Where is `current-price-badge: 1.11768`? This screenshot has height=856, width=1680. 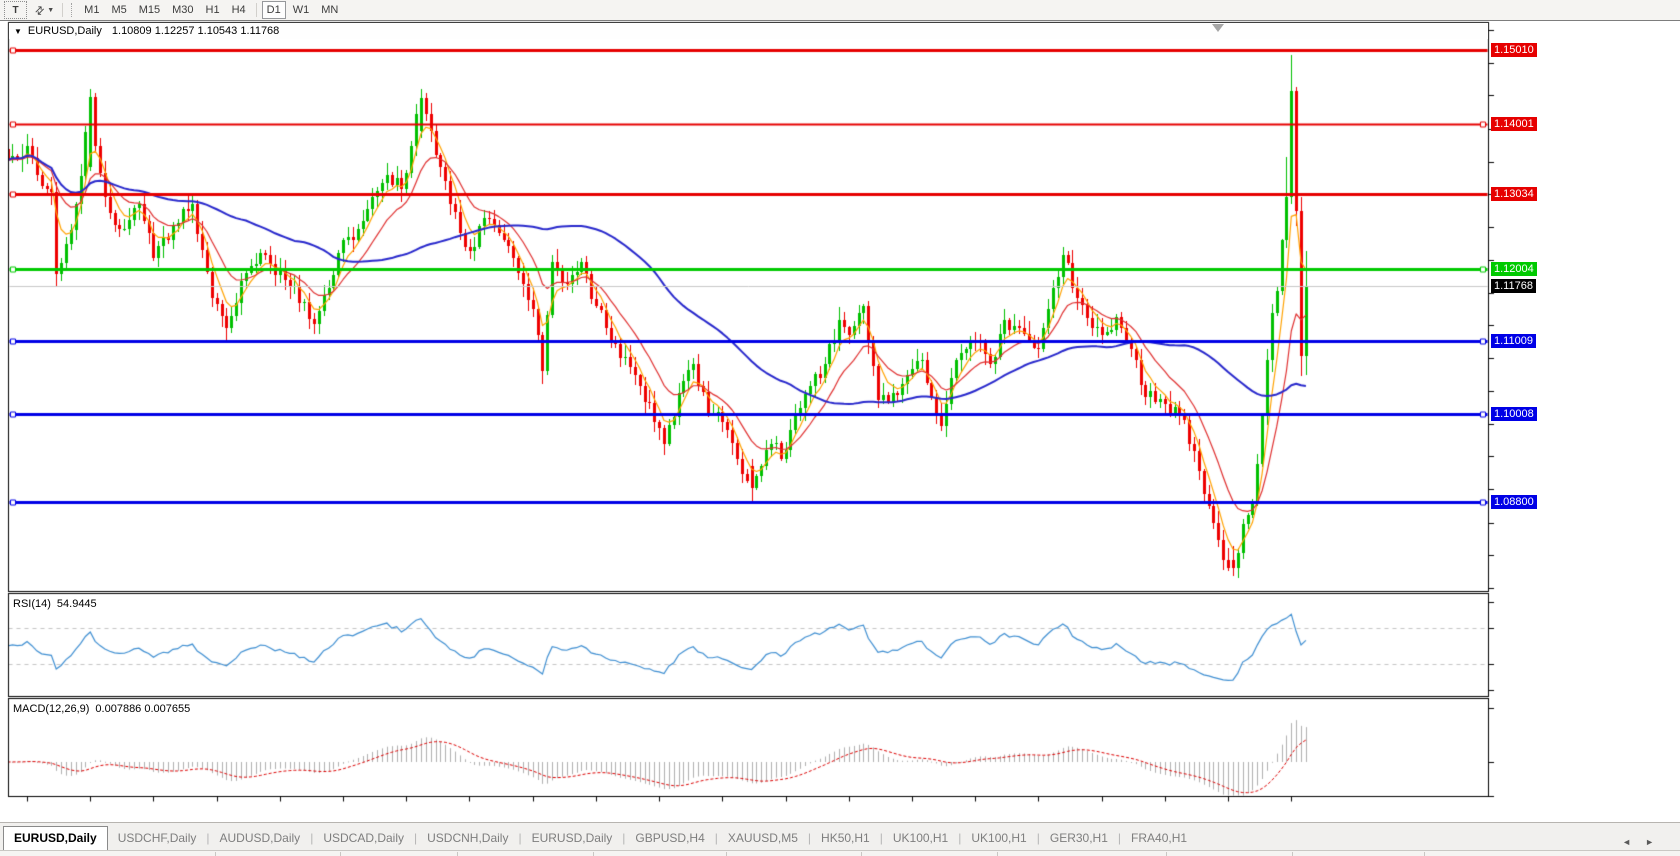
current-price-badge: 1.11768 is located at coordinates (1513, 286).